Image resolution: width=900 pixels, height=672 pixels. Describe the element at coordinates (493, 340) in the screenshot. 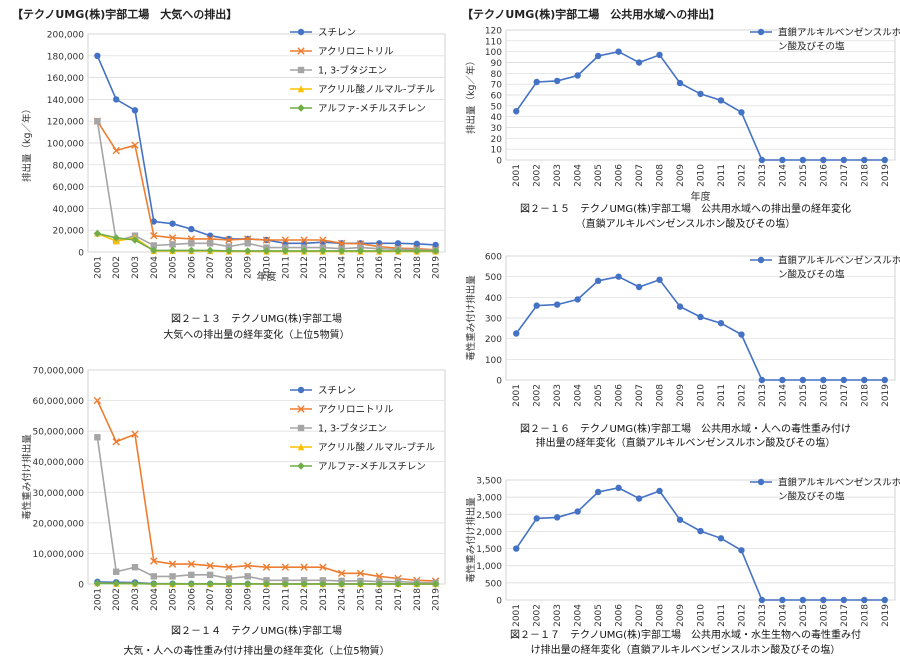

I see `y-tick-label: 200` at that location.